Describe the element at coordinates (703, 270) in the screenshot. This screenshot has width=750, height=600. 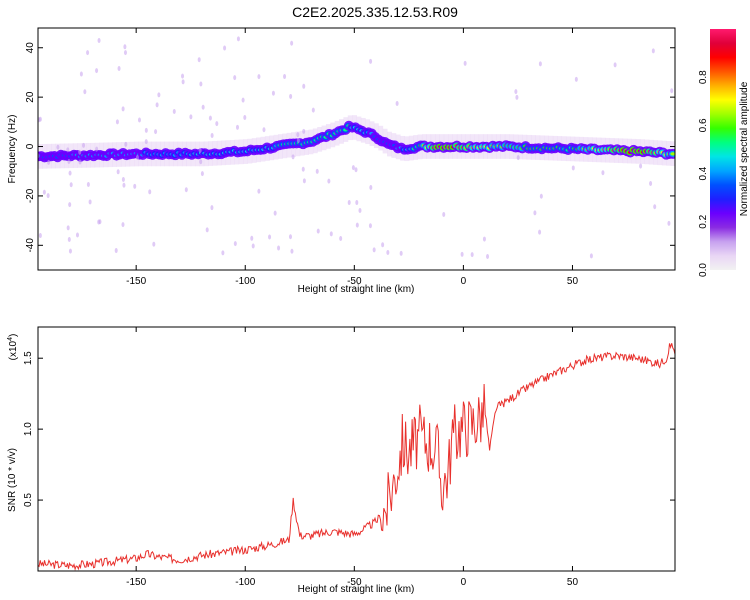
I see `colorbar-tick-label: 0.0` at that location.